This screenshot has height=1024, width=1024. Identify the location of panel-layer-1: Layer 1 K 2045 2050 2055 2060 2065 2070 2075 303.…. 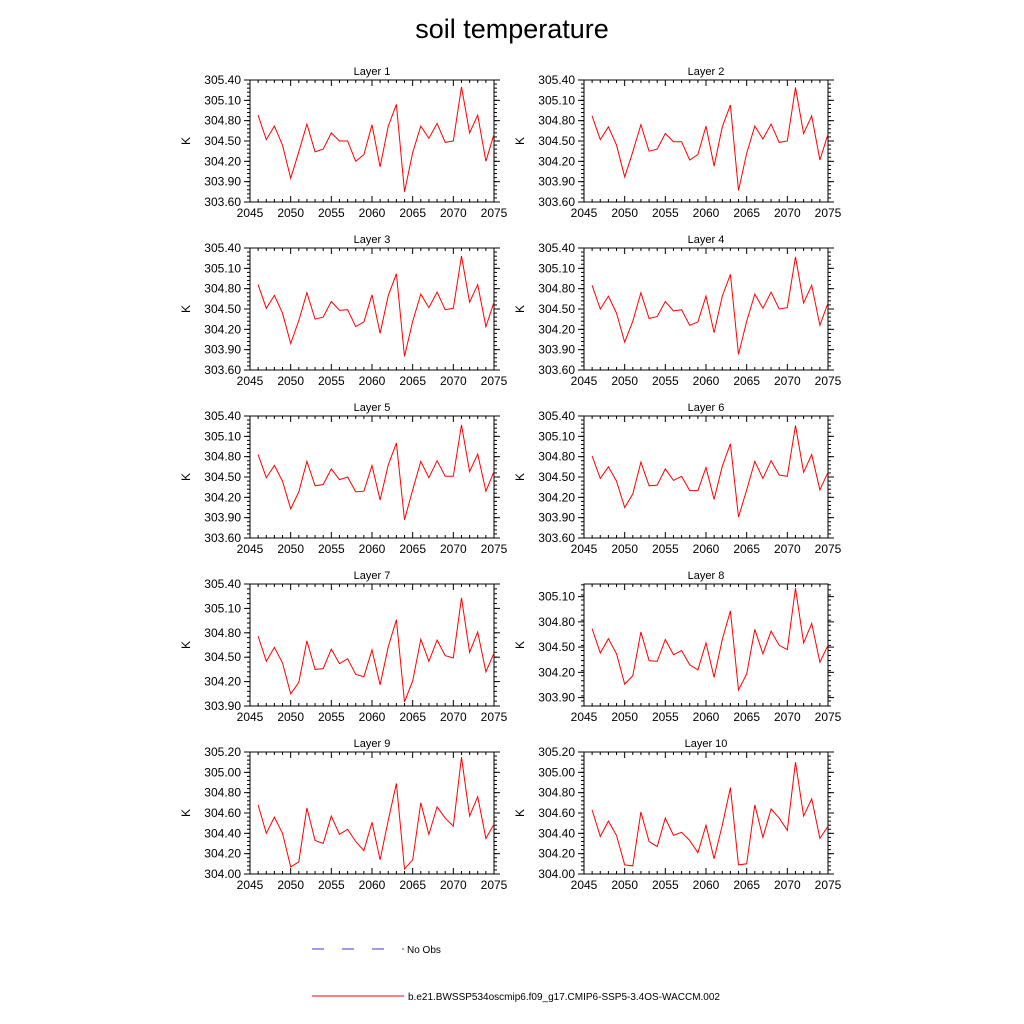
(343, 143).